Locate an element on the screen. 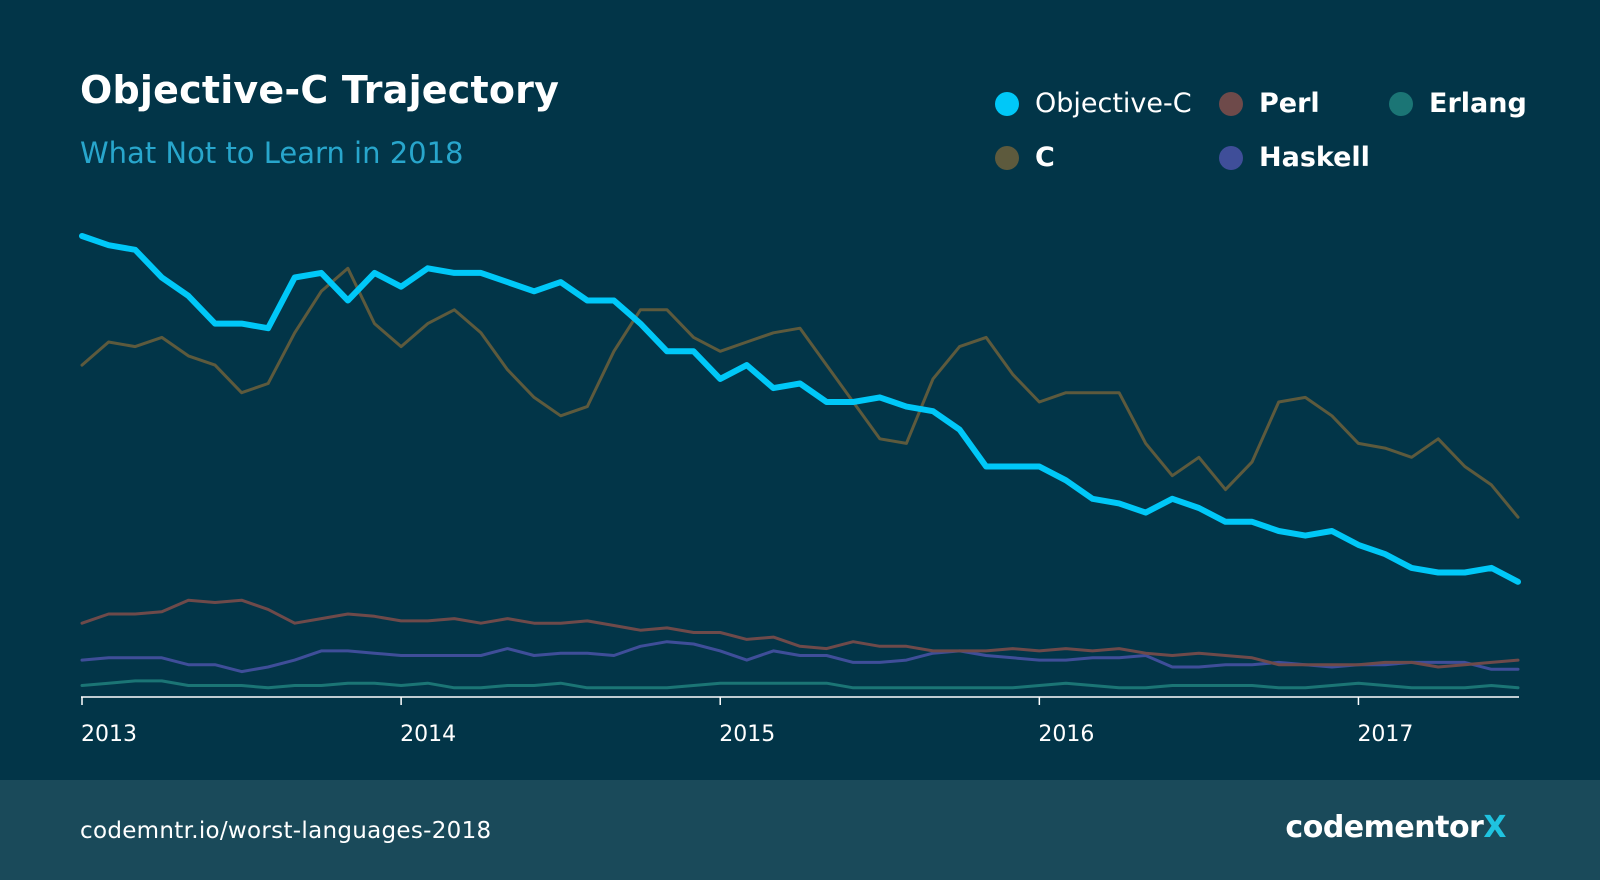 The height and width of the screenshot is (880, 1600). x-tick-label: 2016 is located at coordinates (1066, 734).